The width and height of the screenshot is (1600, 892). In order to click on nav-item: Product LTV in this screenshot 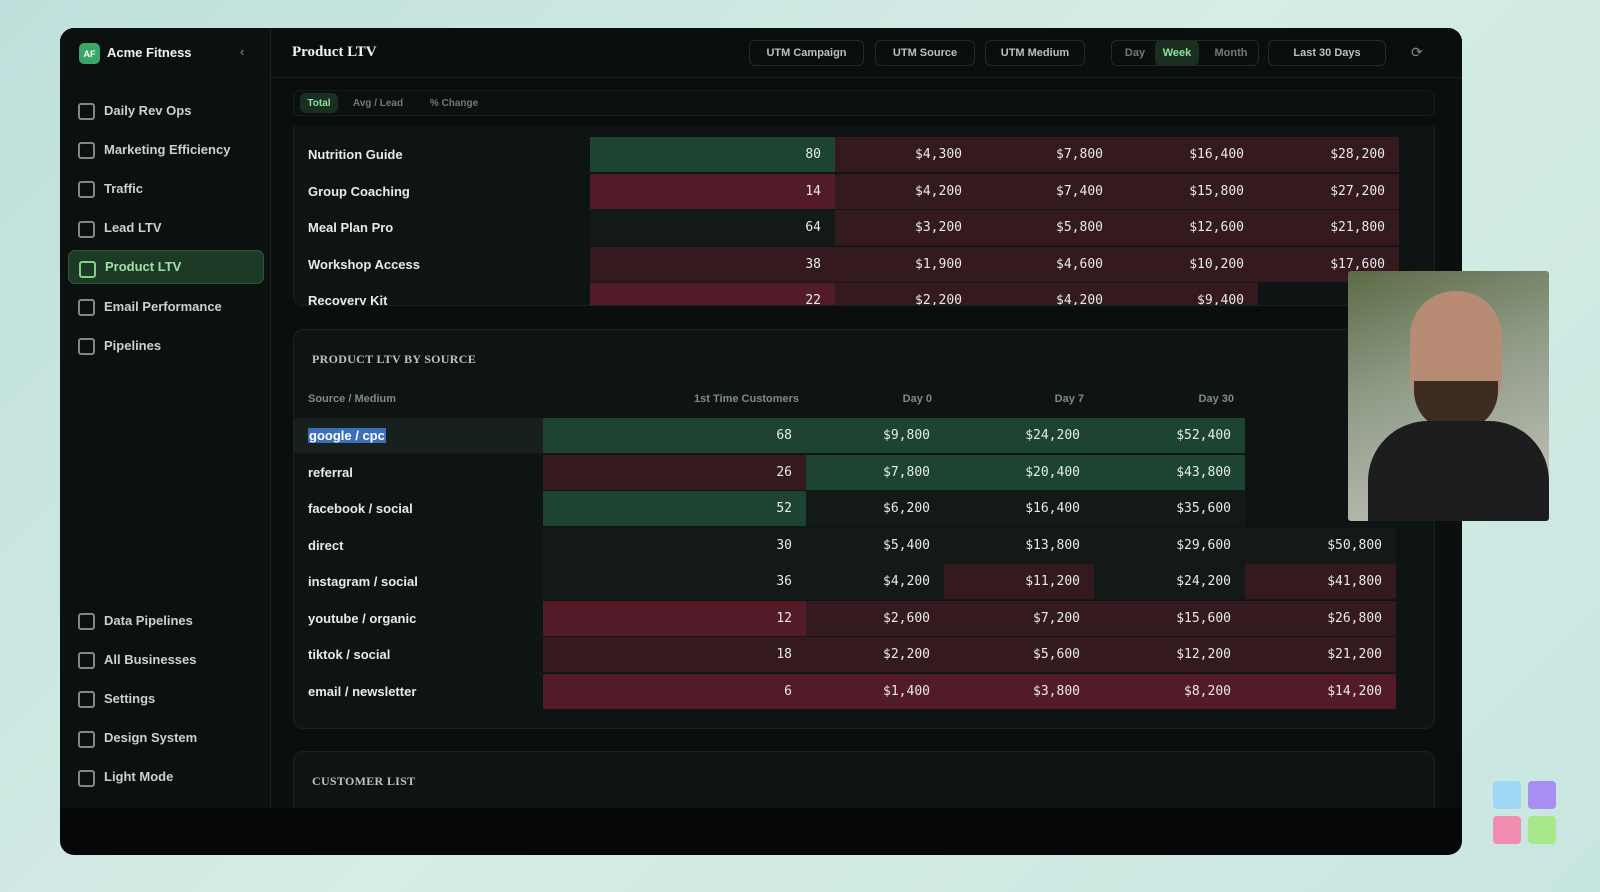, I will do `click(166, 266)`.